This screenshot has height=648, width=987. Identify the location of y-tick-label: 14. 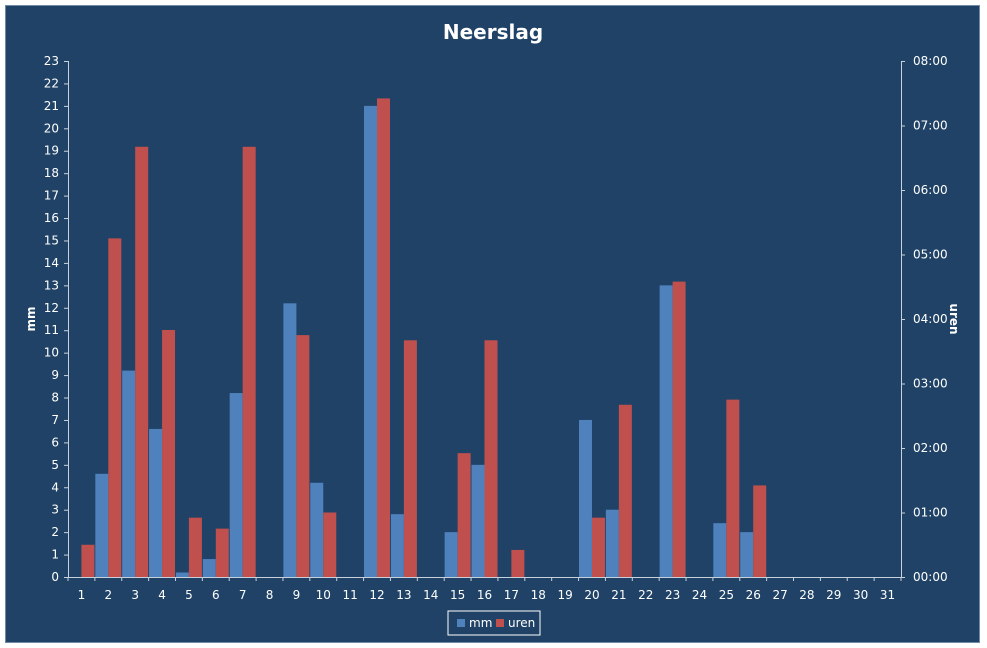
(51, 263).